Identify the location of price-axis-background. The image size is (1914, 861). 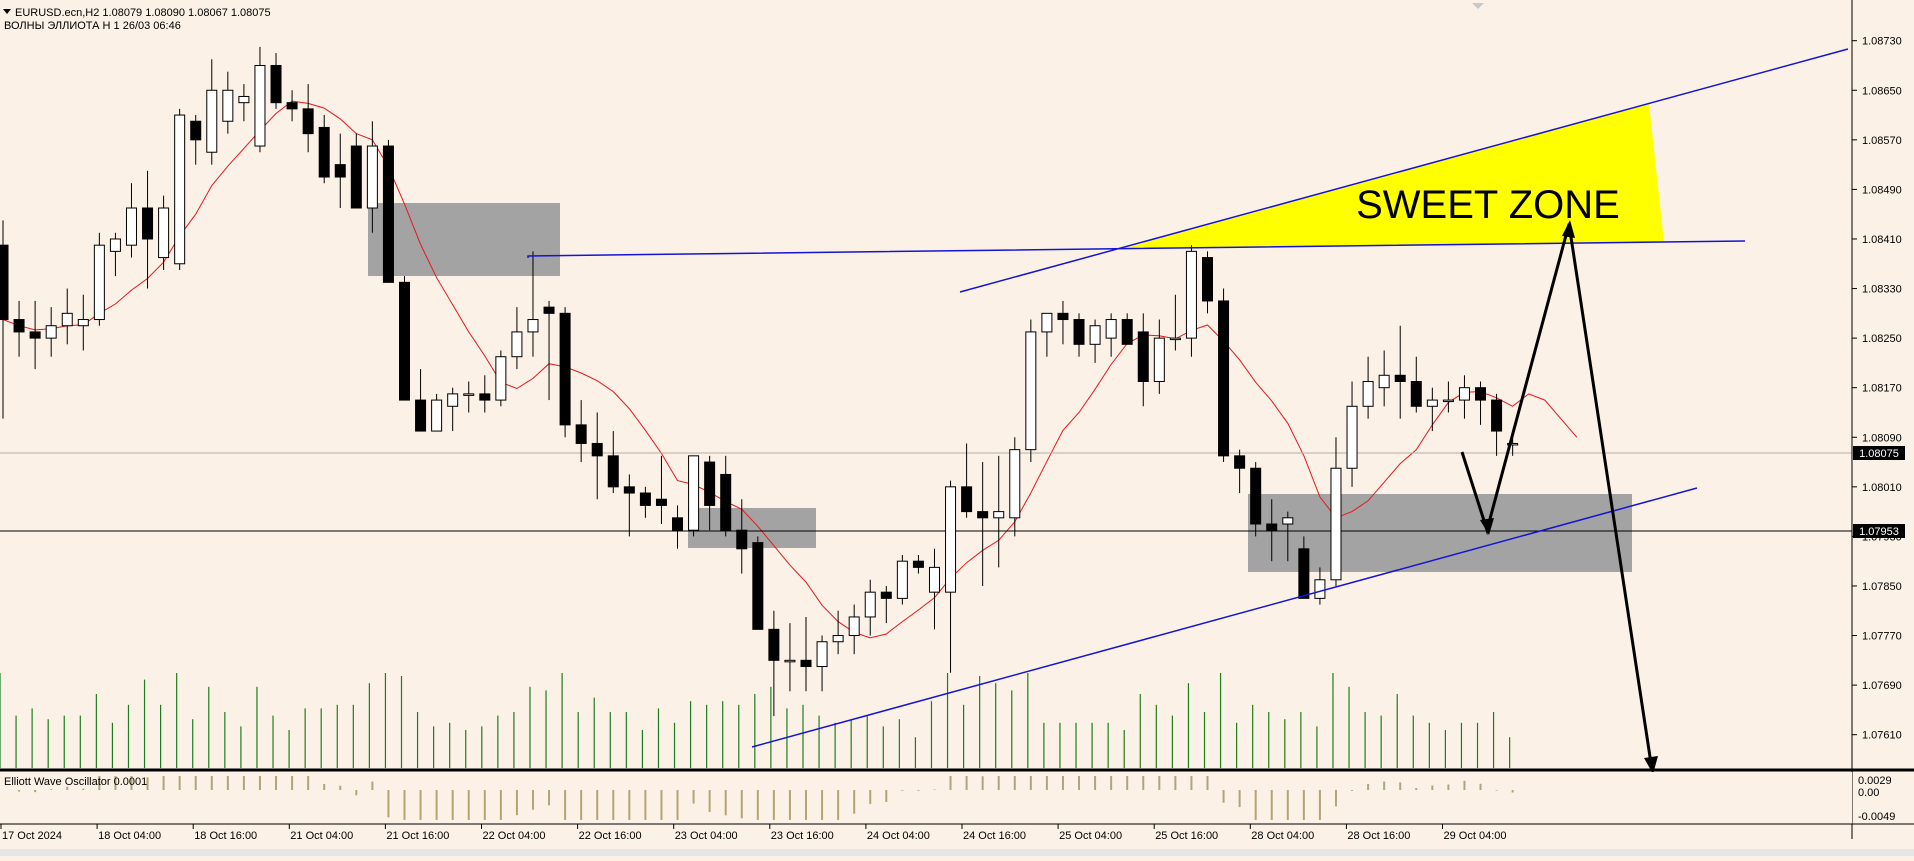
(1883, 385).